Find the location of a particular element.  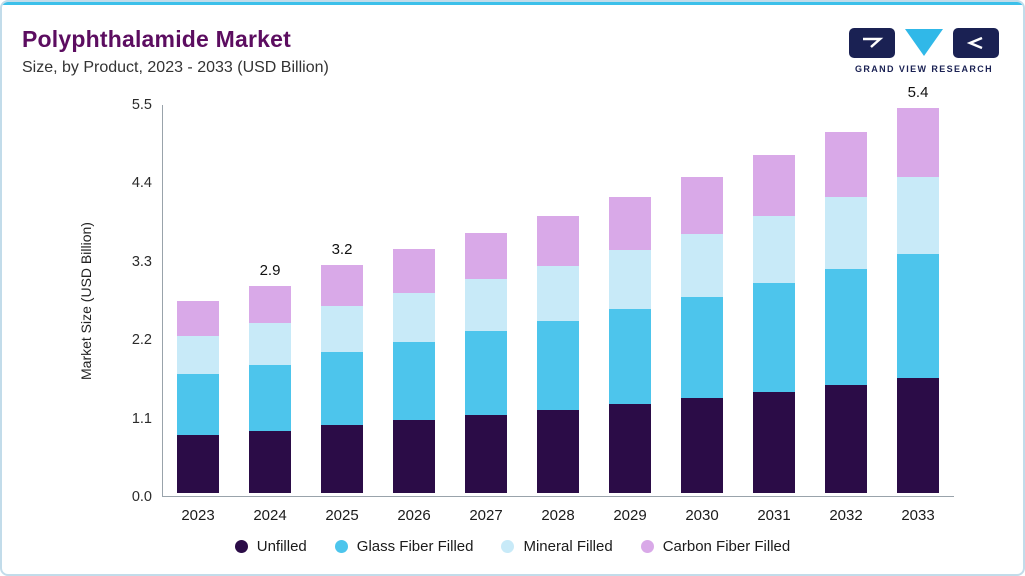

logo-triangle-icon is located at coordinates (924, 43).